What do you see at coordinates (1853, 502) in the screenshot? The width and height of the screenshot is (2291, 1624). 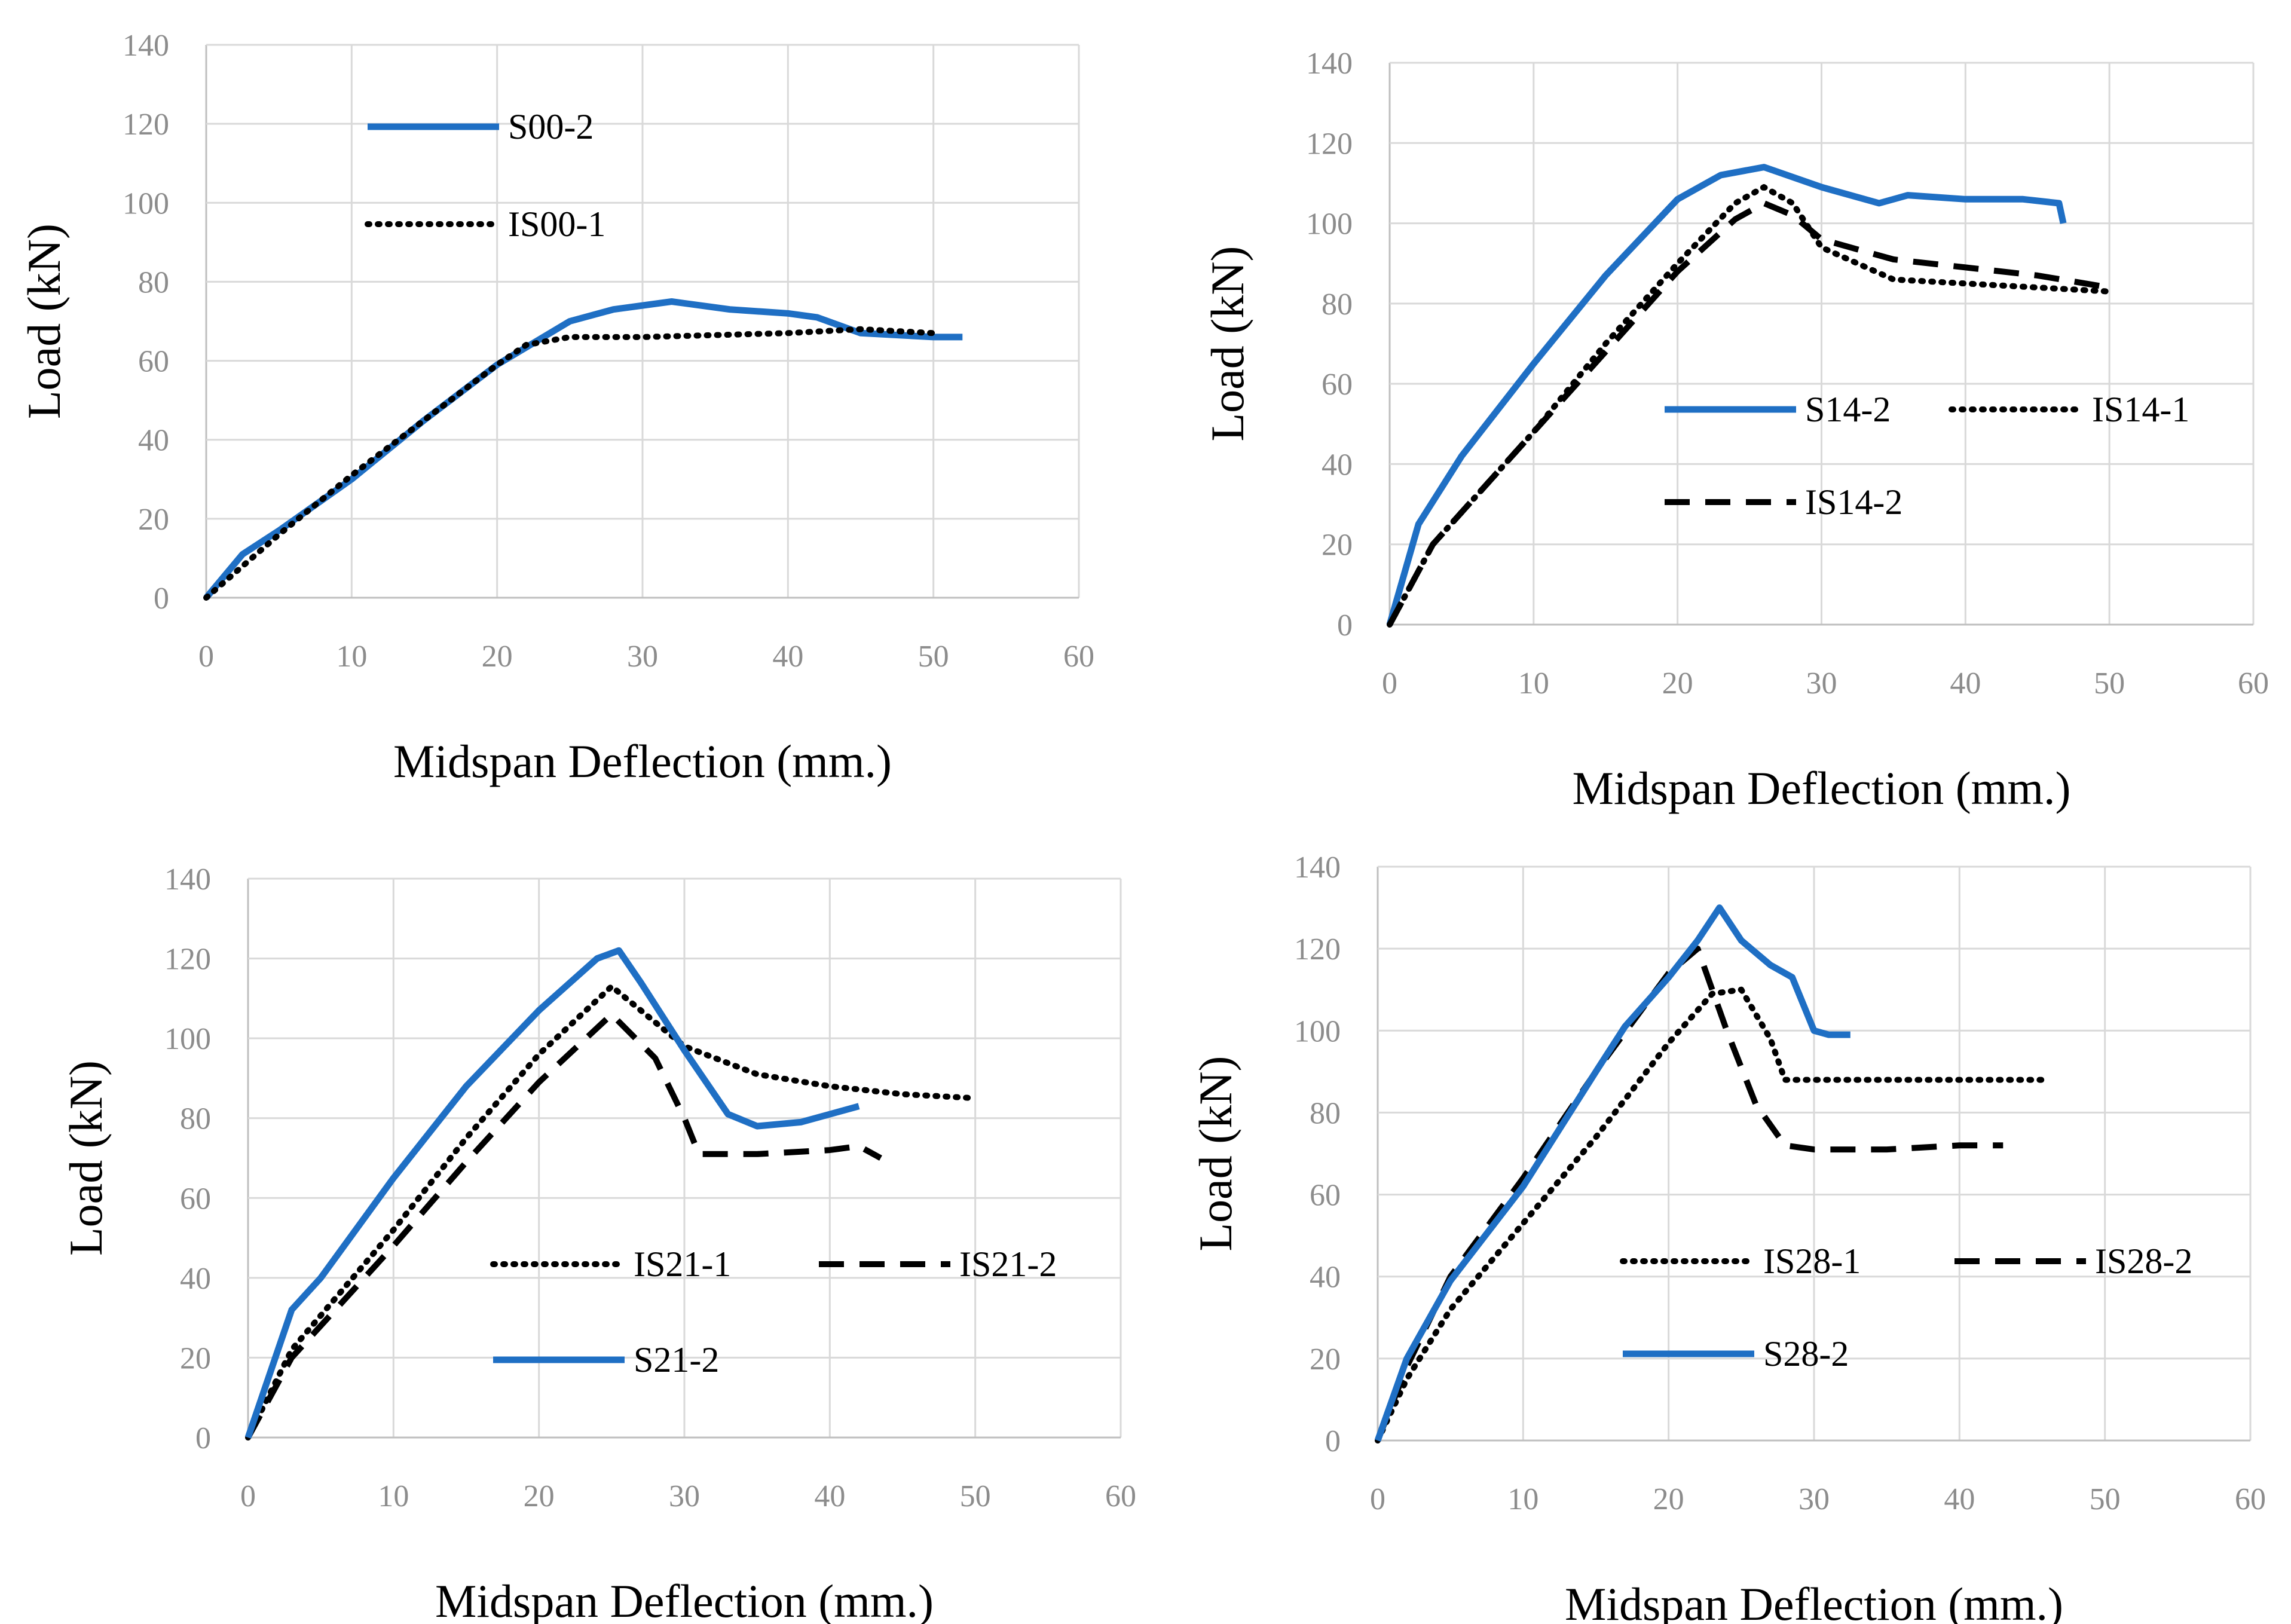 I see `legend-label-is14-2: IS14-2` at bounding box center [1853, 502].